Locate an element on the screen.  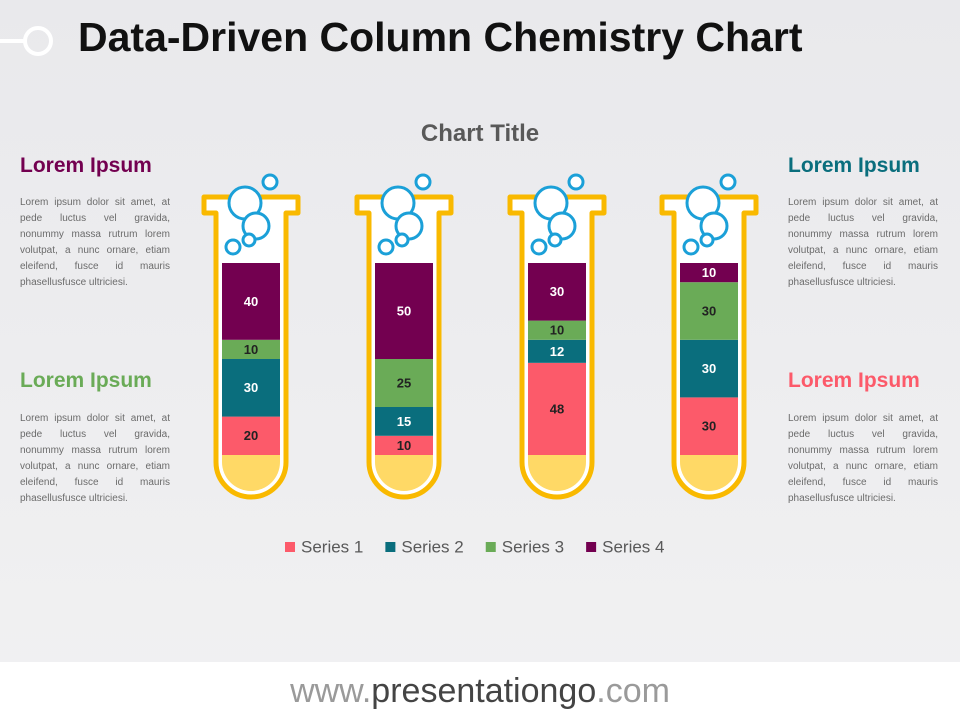
data-label: 20 is located at coordinates (251, 435).